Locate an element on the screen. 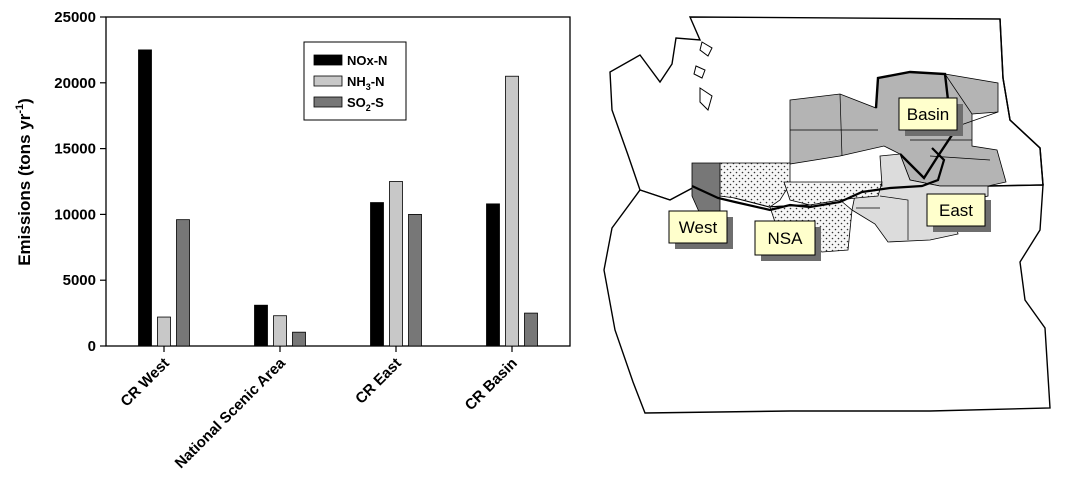 The width and height of the screenshot is (1067, 484). east-county-lines is located at coordinates (882, 217).